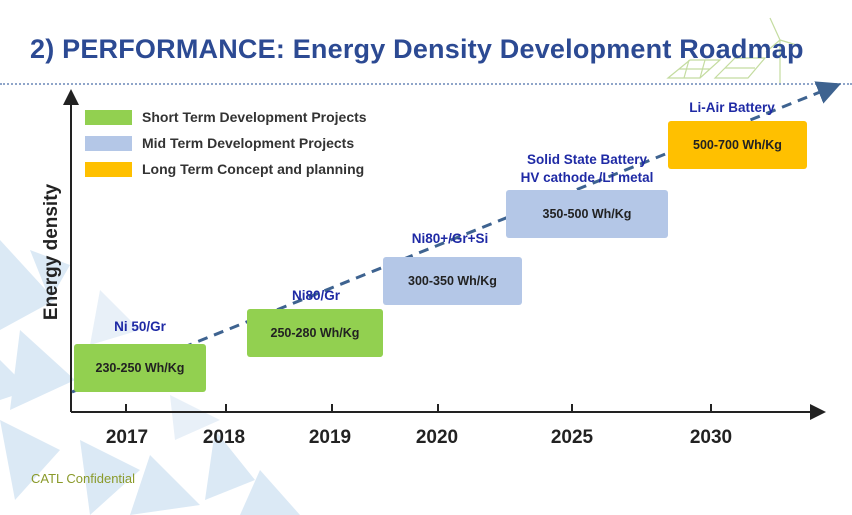 This screenshot has height=515, width=852. What do you see at coordinates (51, 252) in the screenshot?
I see `y-axis-label: Energy density` at bounding box center [51, 252].